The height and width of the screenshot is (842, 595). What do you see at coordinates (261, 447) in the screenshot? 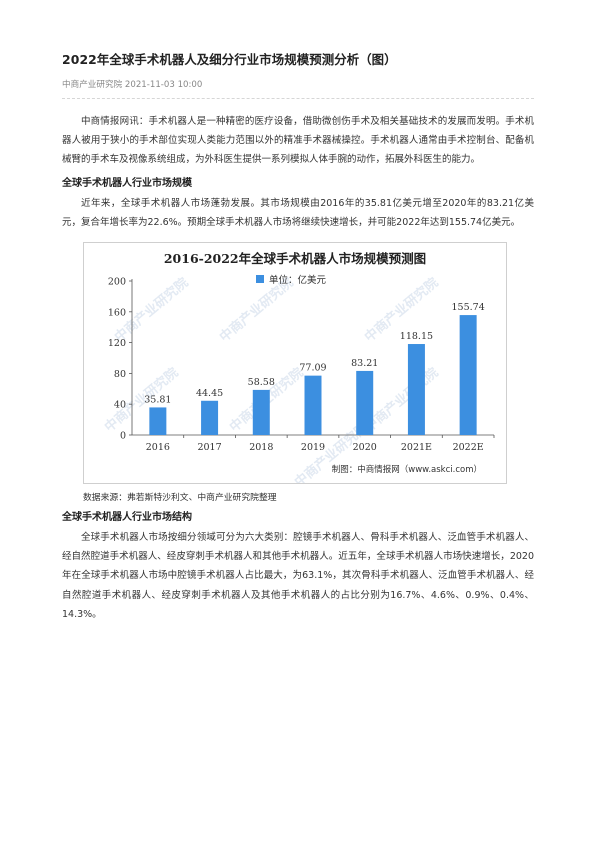
I see `x-tick-label-2018: 2018` at bounding box center [261, 447].